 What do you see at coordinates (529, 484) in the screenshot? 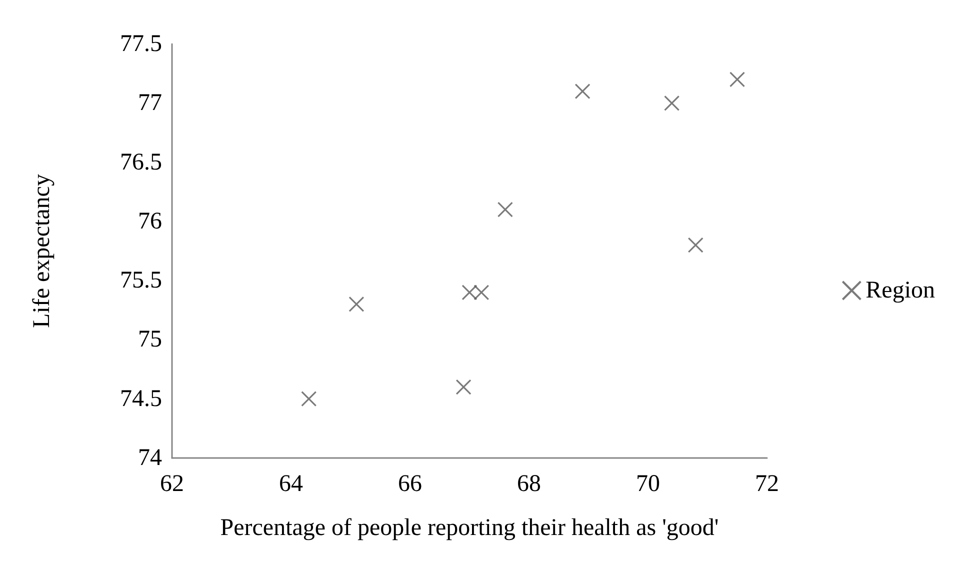
I see `x-tick-label: 68` at bounding box center [529, 484].